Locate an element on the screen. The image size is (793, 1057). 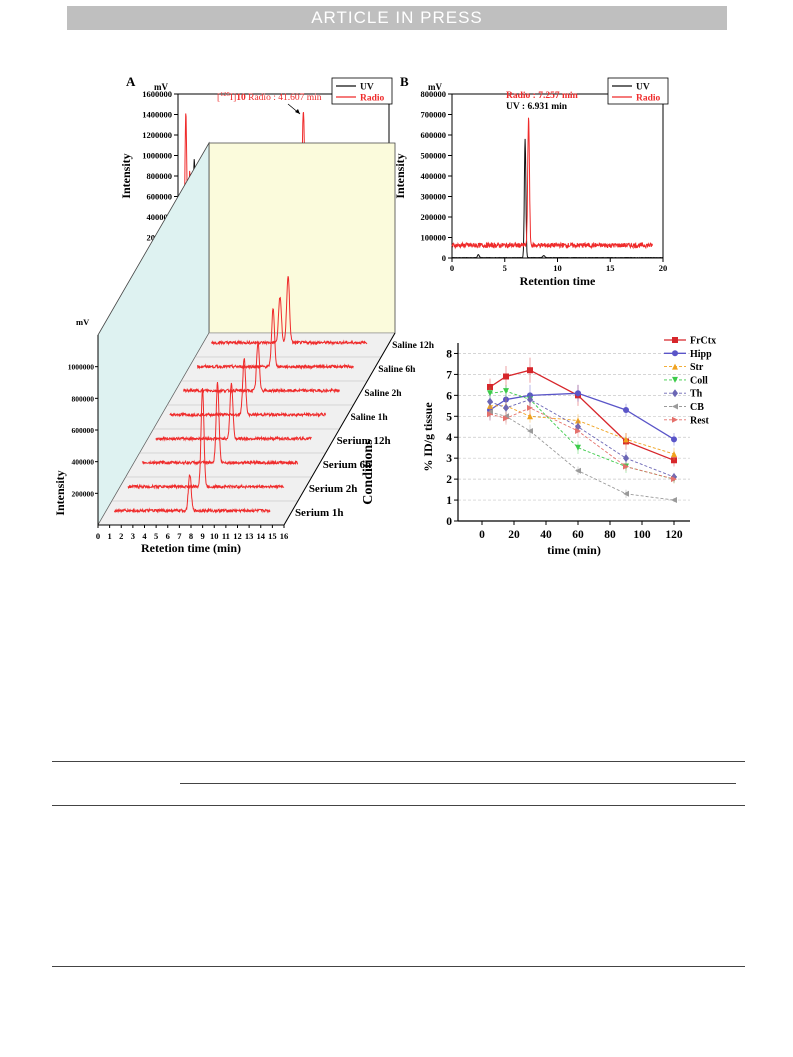
legend-label: UV is located at coordinates (367, 88).